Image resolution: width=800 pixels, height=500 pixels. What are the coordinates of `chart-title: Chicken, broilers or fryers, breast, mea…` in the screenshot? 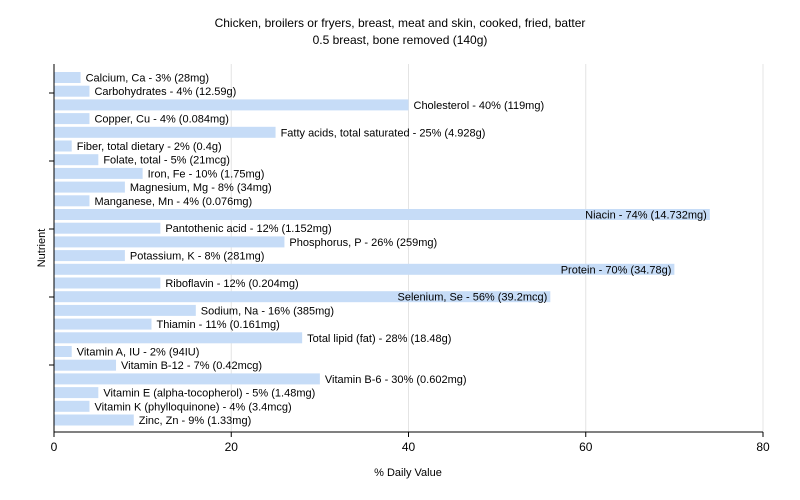 It's located at (400, 23).